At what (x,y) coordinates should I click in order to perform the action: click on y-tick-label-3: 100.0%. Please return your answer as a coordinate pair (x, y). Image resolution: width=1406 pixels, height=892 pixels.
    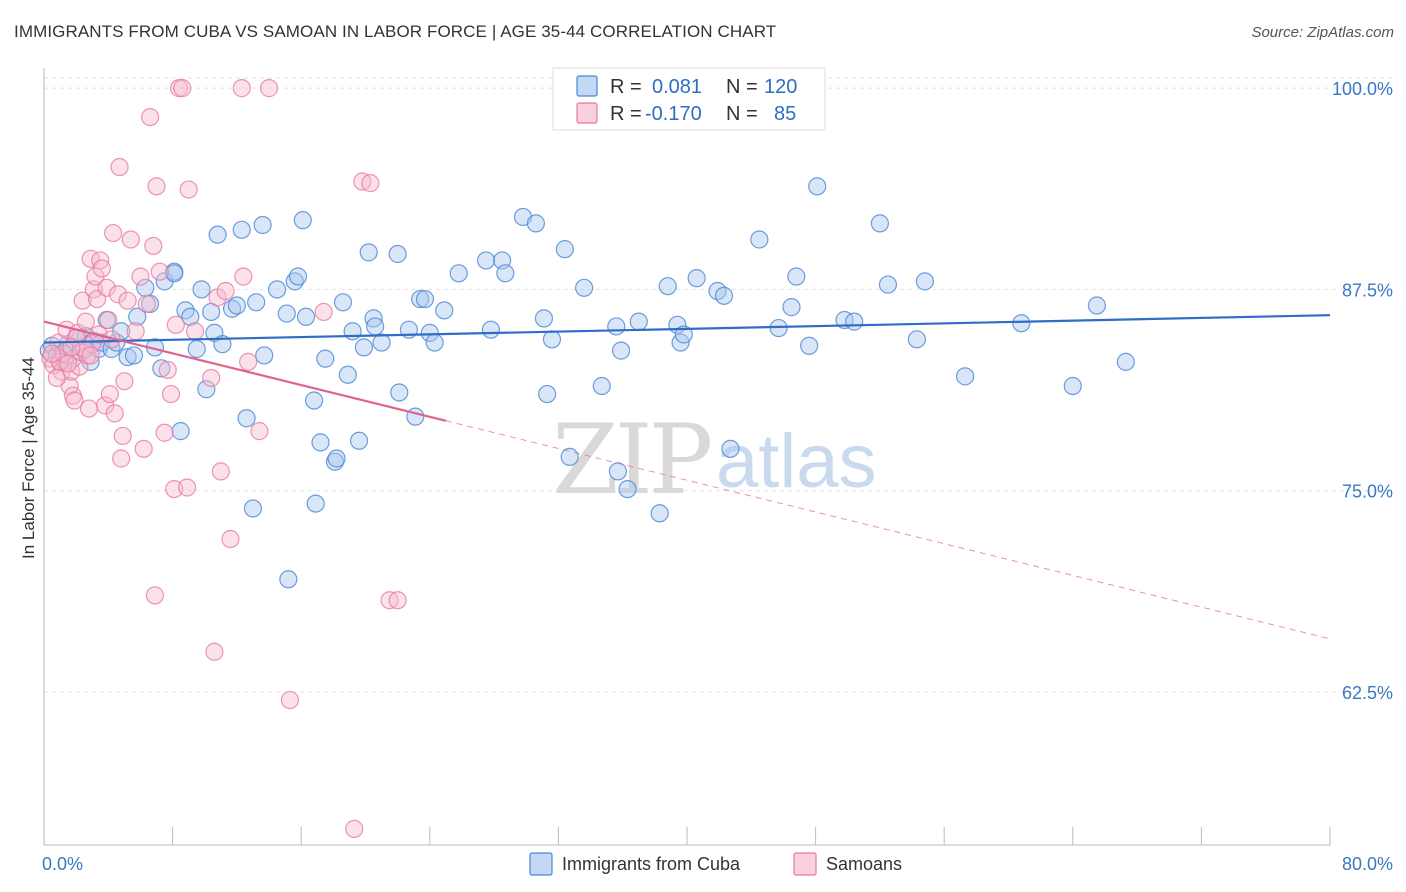
    Looking at the image, I should click on (1362, 89).